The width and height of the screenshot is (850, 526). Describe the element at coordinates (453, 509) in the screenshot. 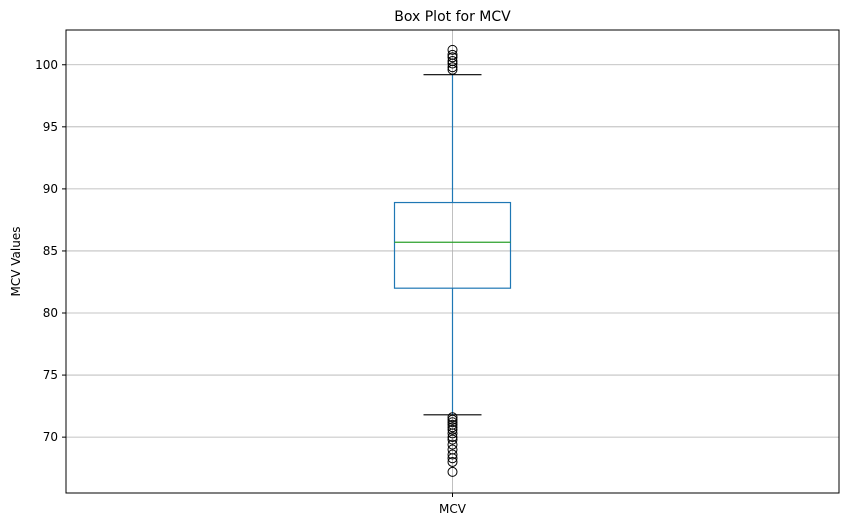

I see `x-tick-label: MCV` at that location.